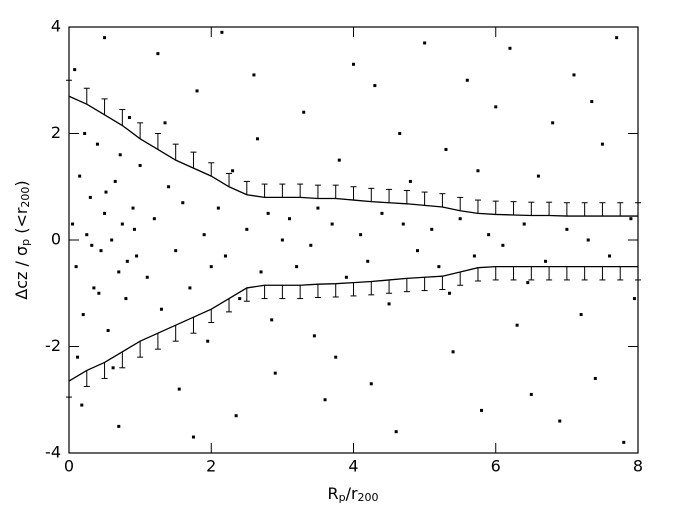 This screenshot has height=511, width=681. What do you see at coordinates (638, 466) in the screenshot?
I see `x-tick-label: 8` at bounding box center [638, 466].